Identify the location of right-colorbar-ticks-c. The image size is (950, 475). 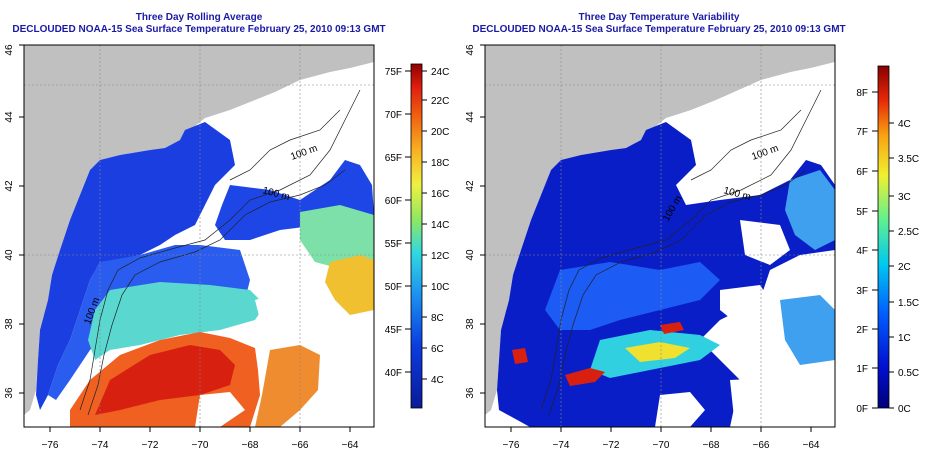
(891, 265).